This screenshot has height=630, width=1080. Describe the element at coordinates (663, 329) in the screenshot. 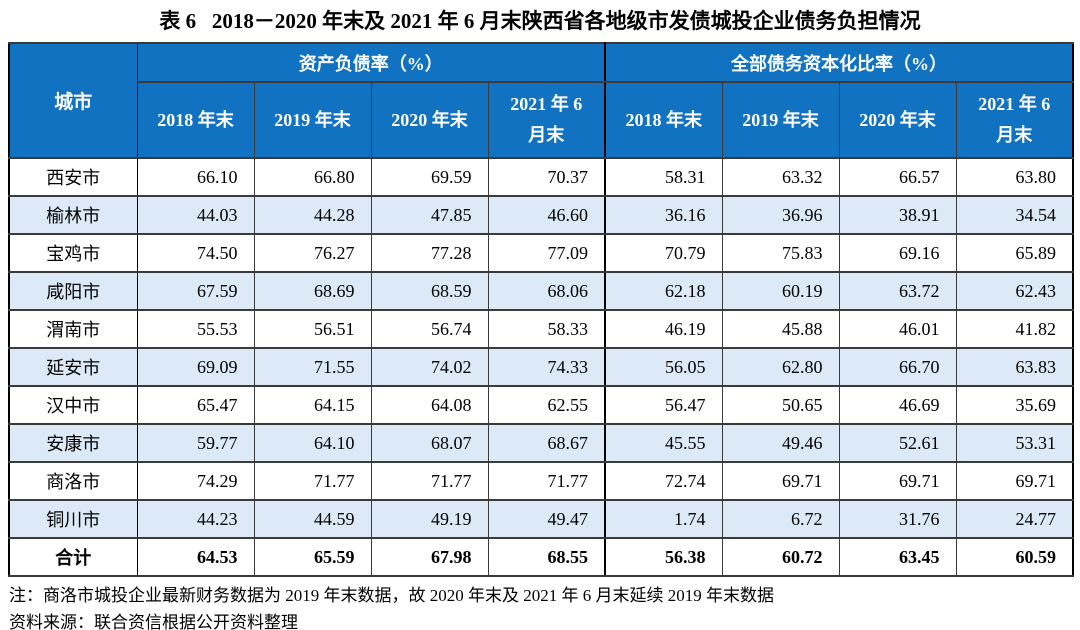

I see `value-cell: 46.19` at that location.